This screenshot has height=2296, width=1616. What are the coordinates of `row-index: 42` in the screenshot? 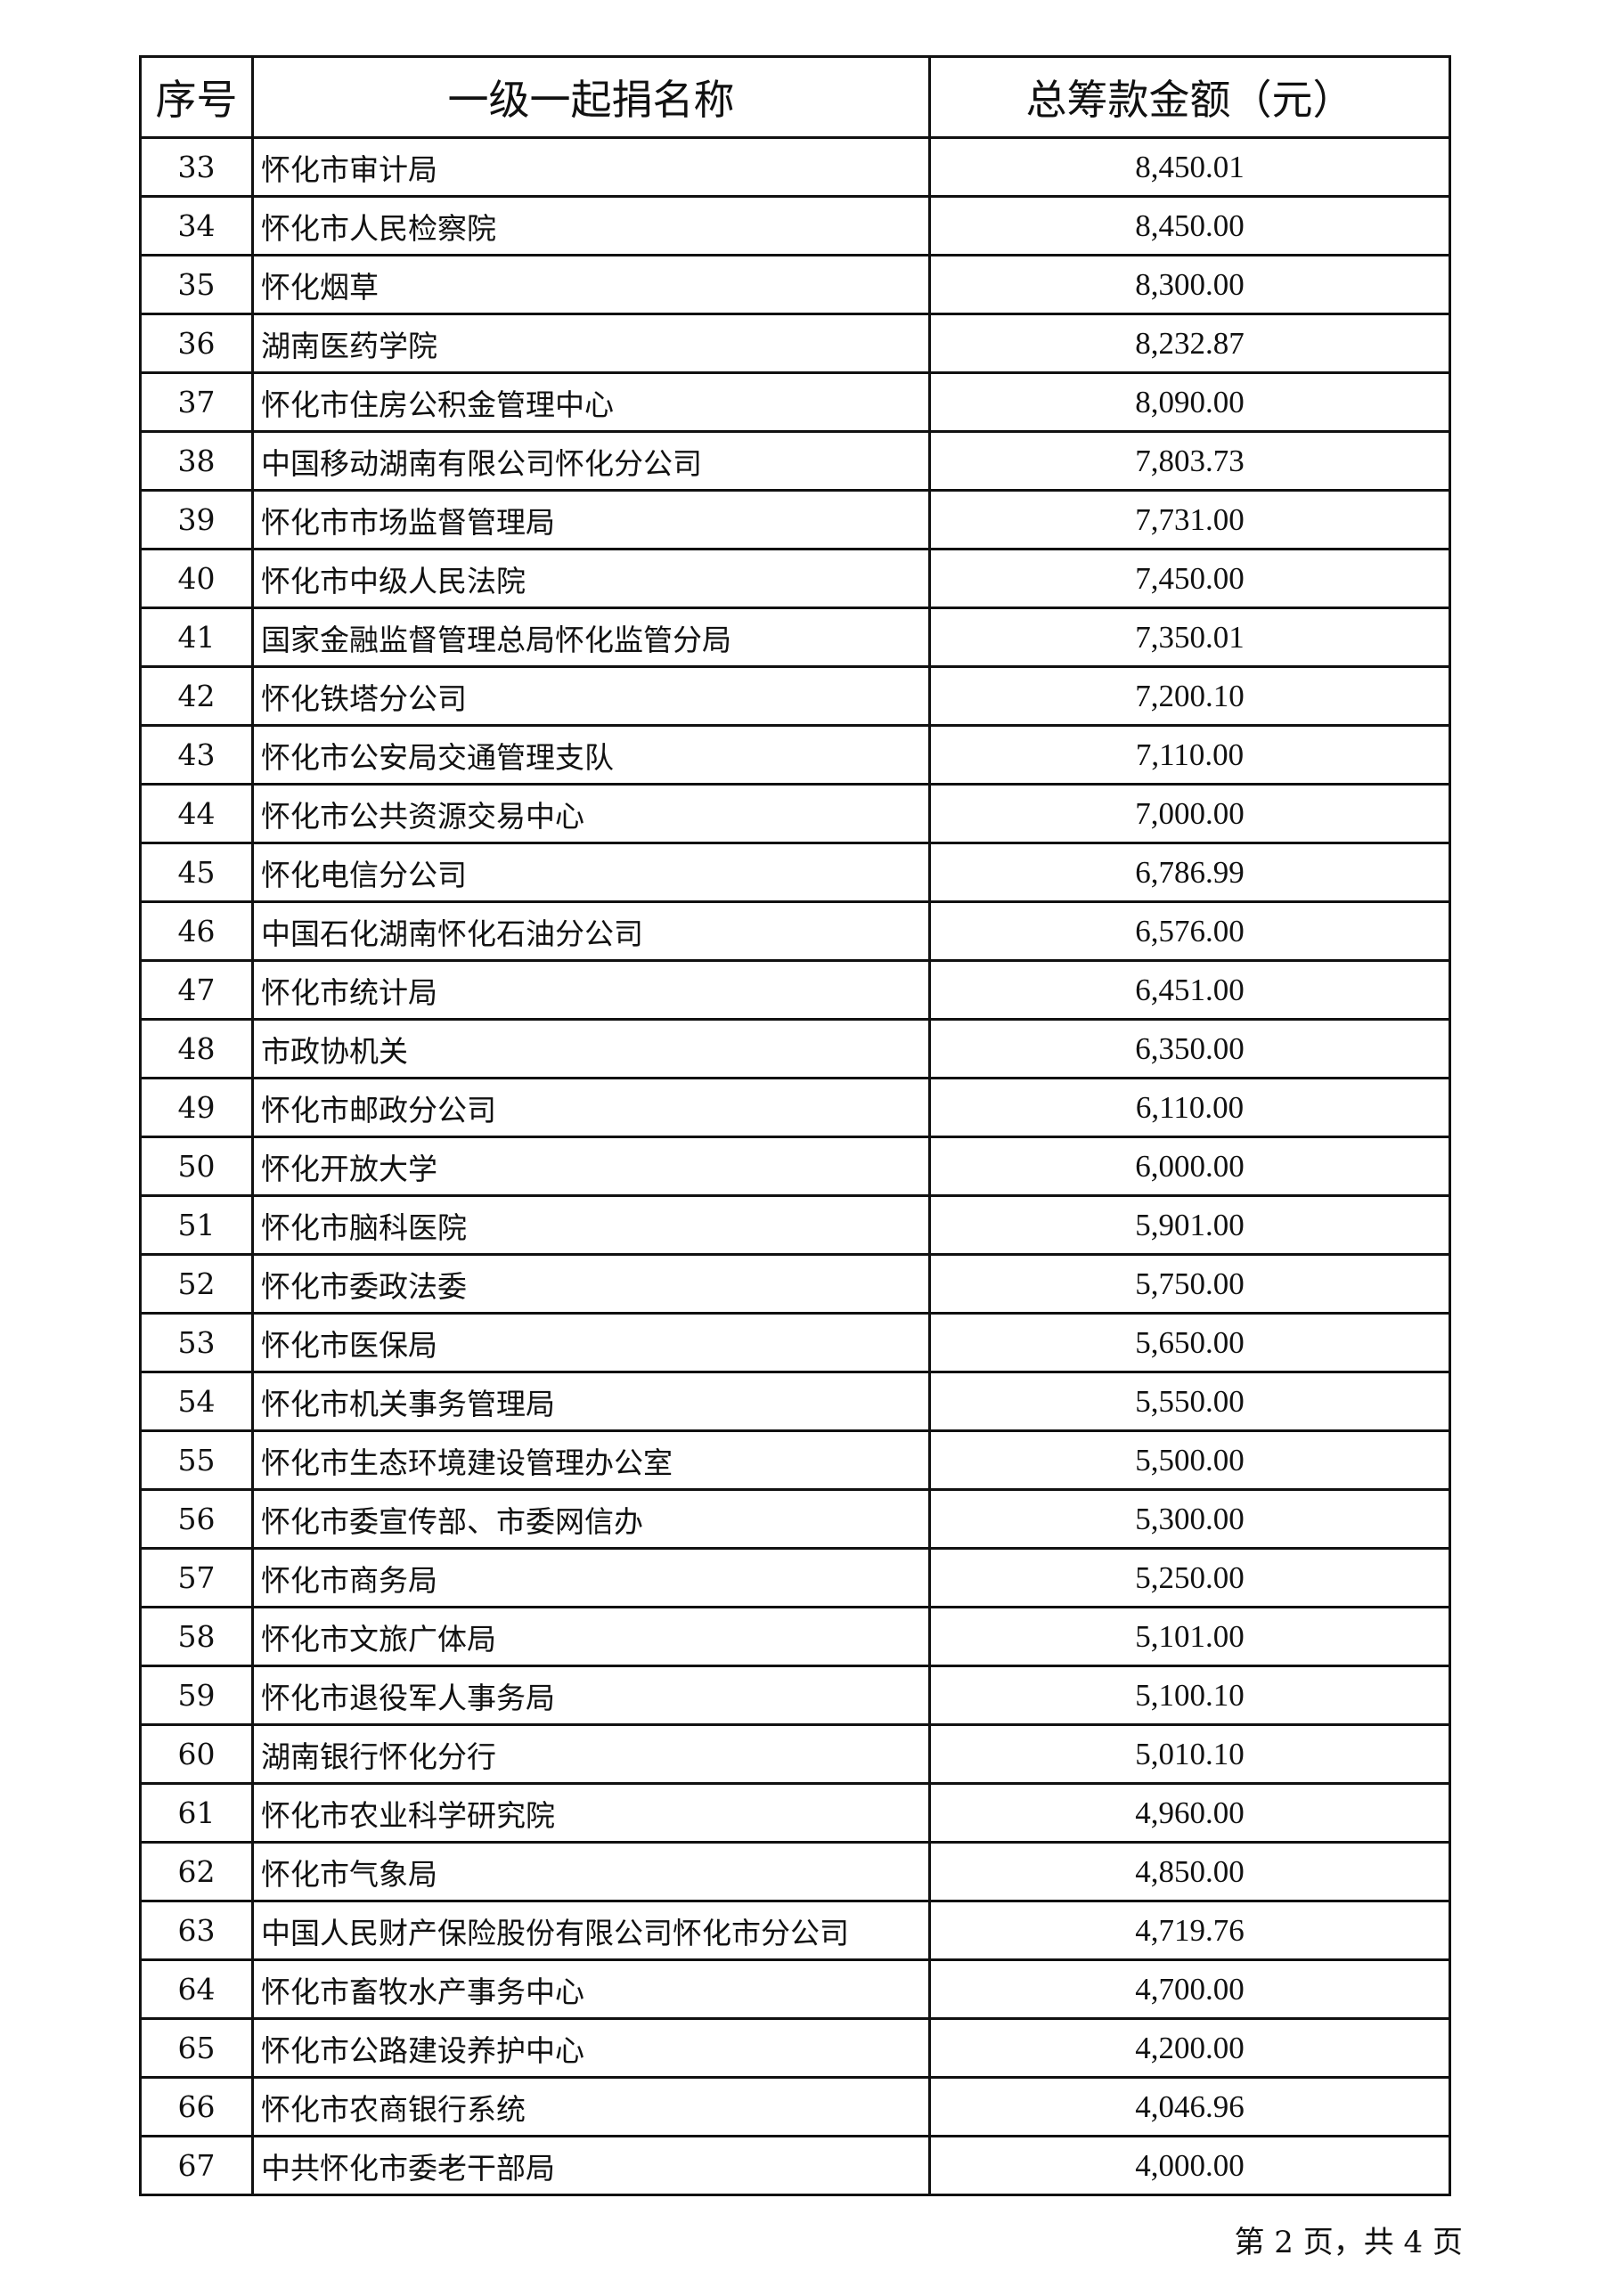 It's located at (196, 696).